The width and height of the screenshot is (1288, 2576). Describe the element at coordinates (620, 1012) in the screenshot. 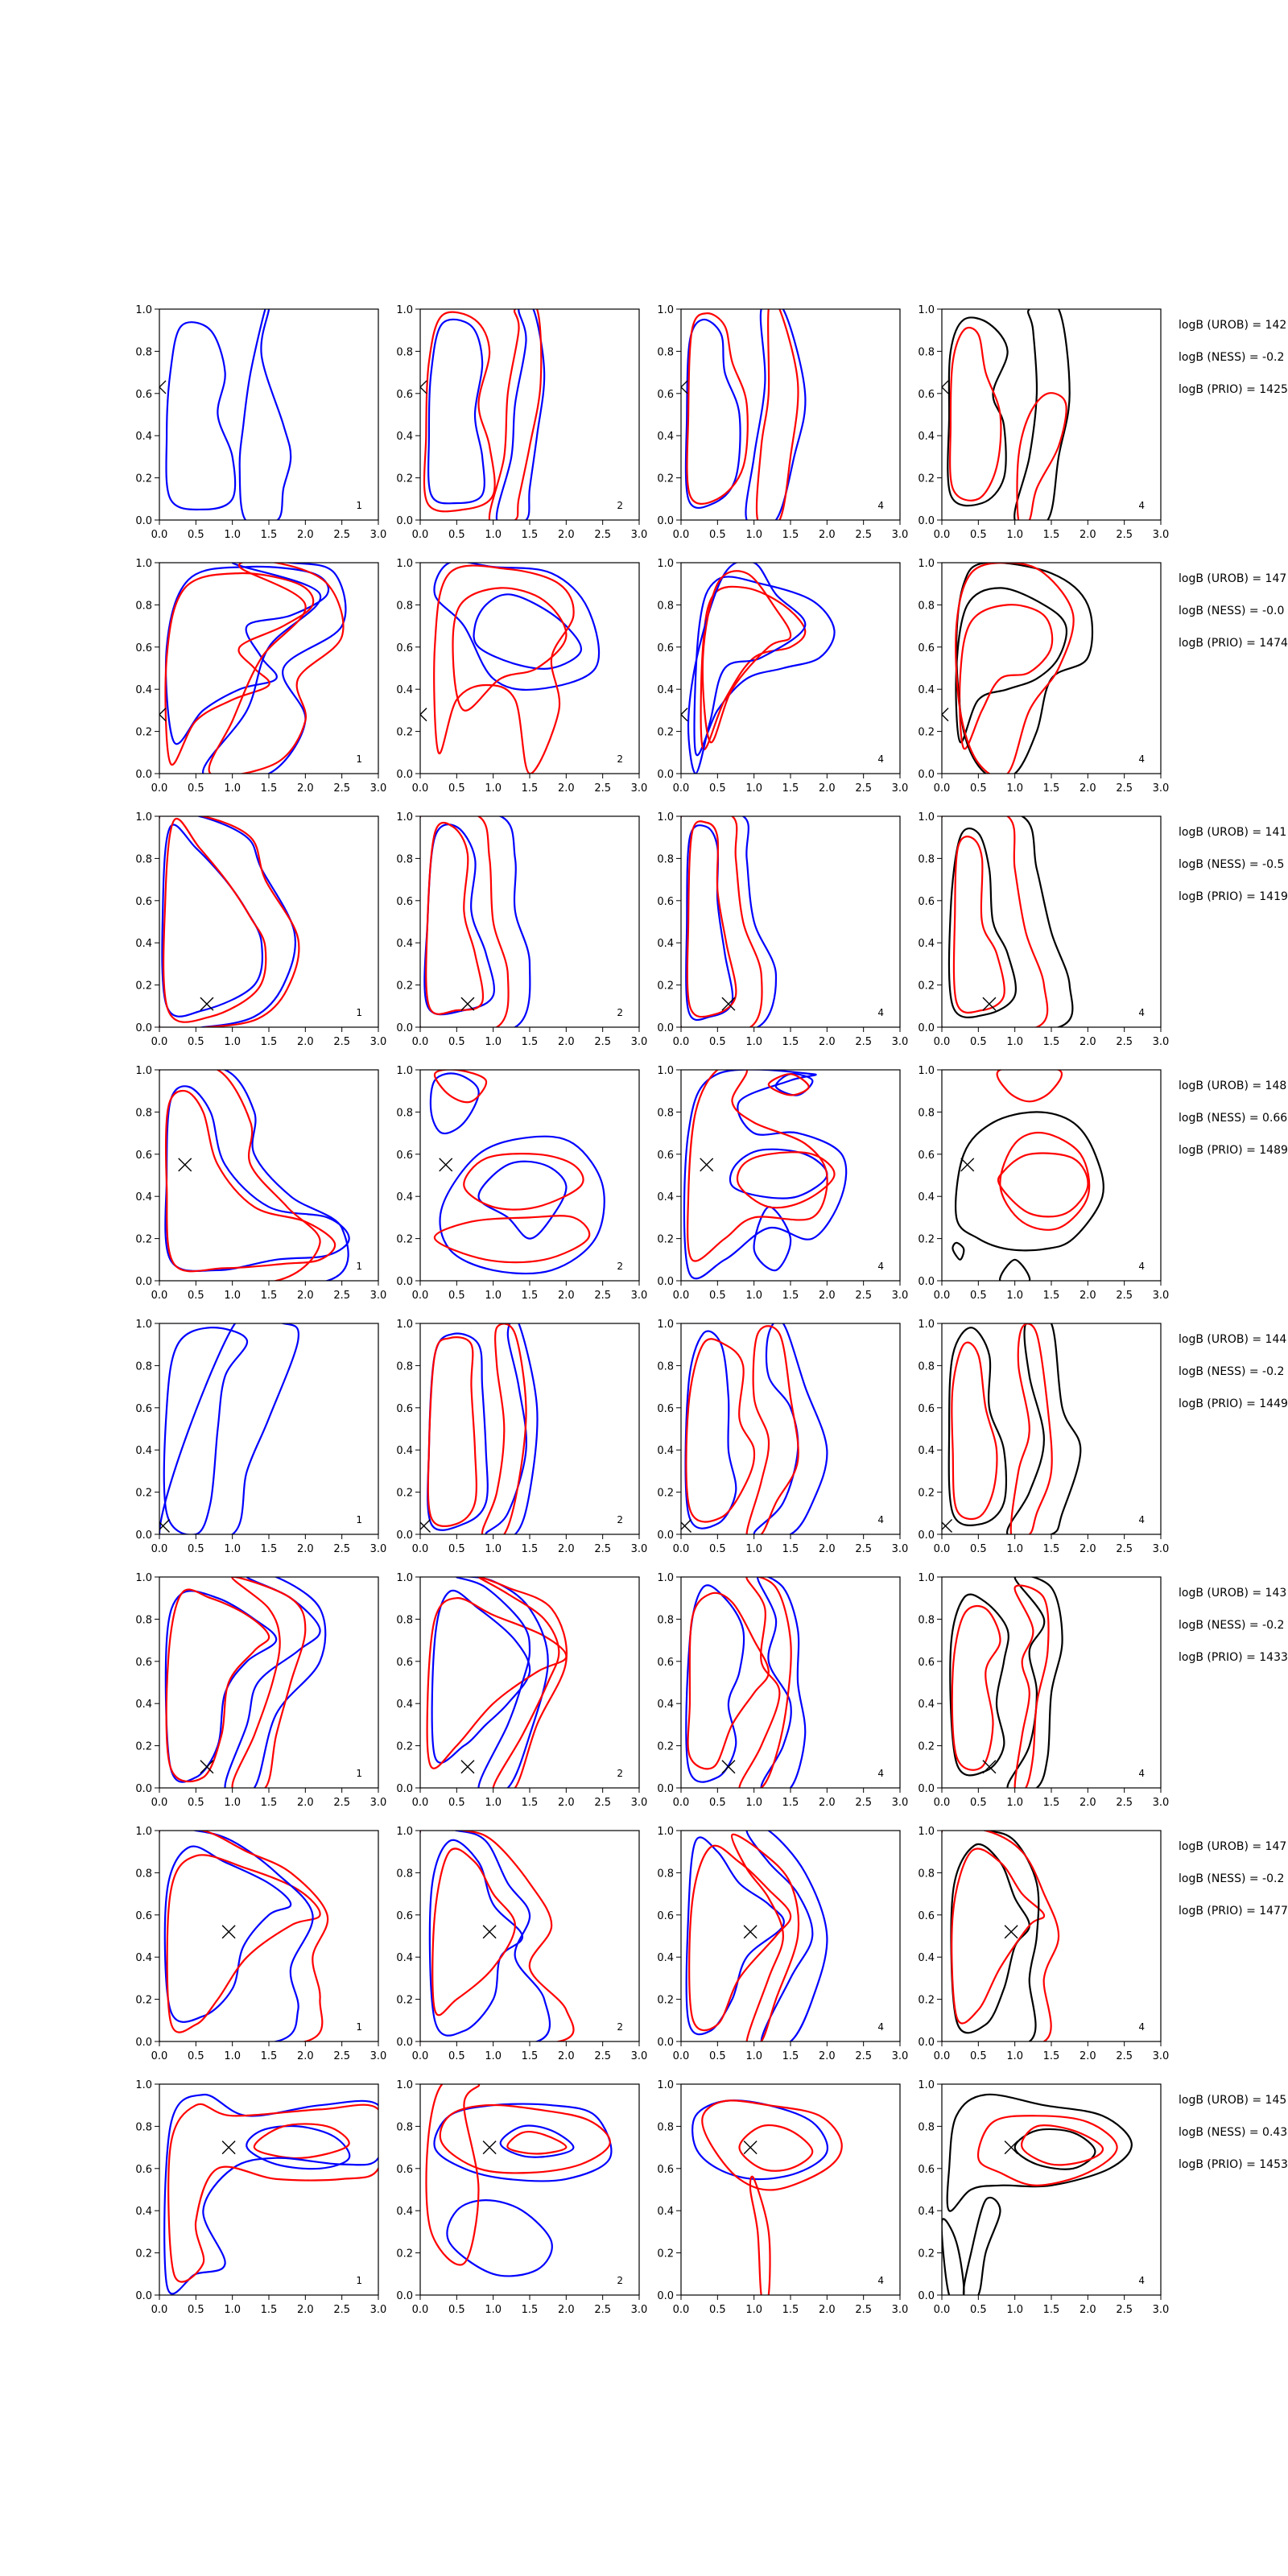

I see `panel-number: 2` at that location.